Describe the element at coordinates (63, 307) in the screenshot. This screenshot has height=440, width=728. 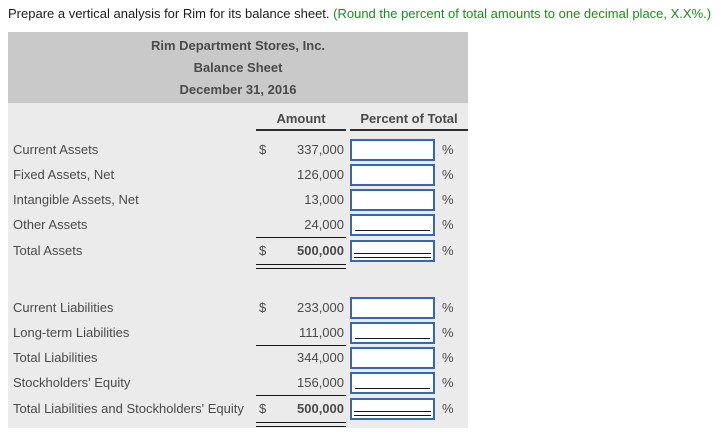
I see `row-label: Current Liabilities` at that location.